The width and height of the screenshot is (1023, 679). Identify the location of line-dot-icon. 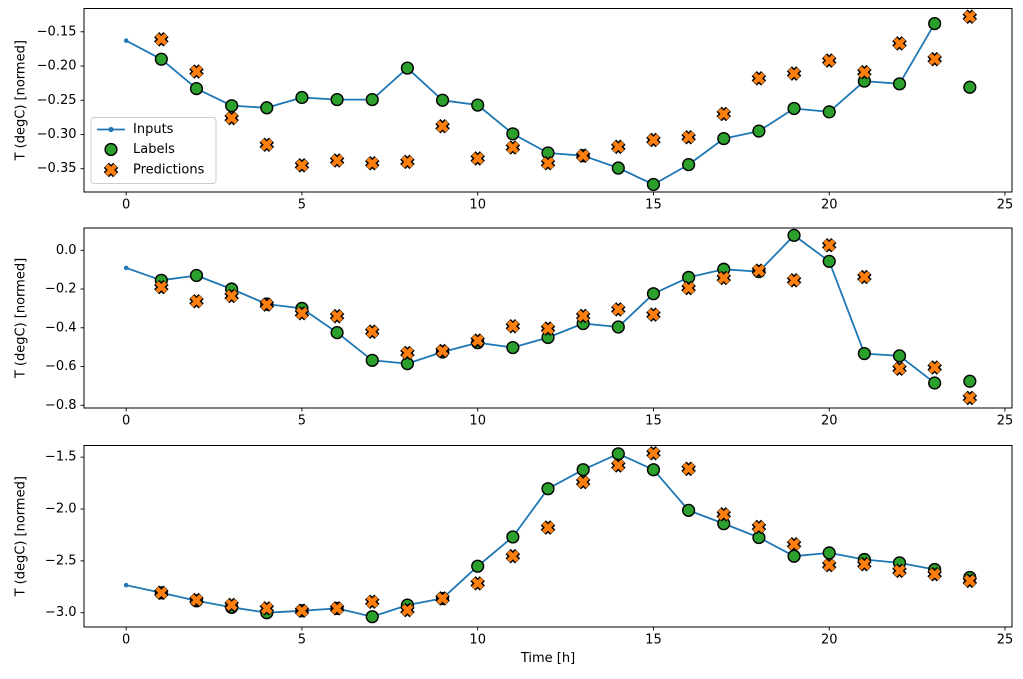
(111, 129).